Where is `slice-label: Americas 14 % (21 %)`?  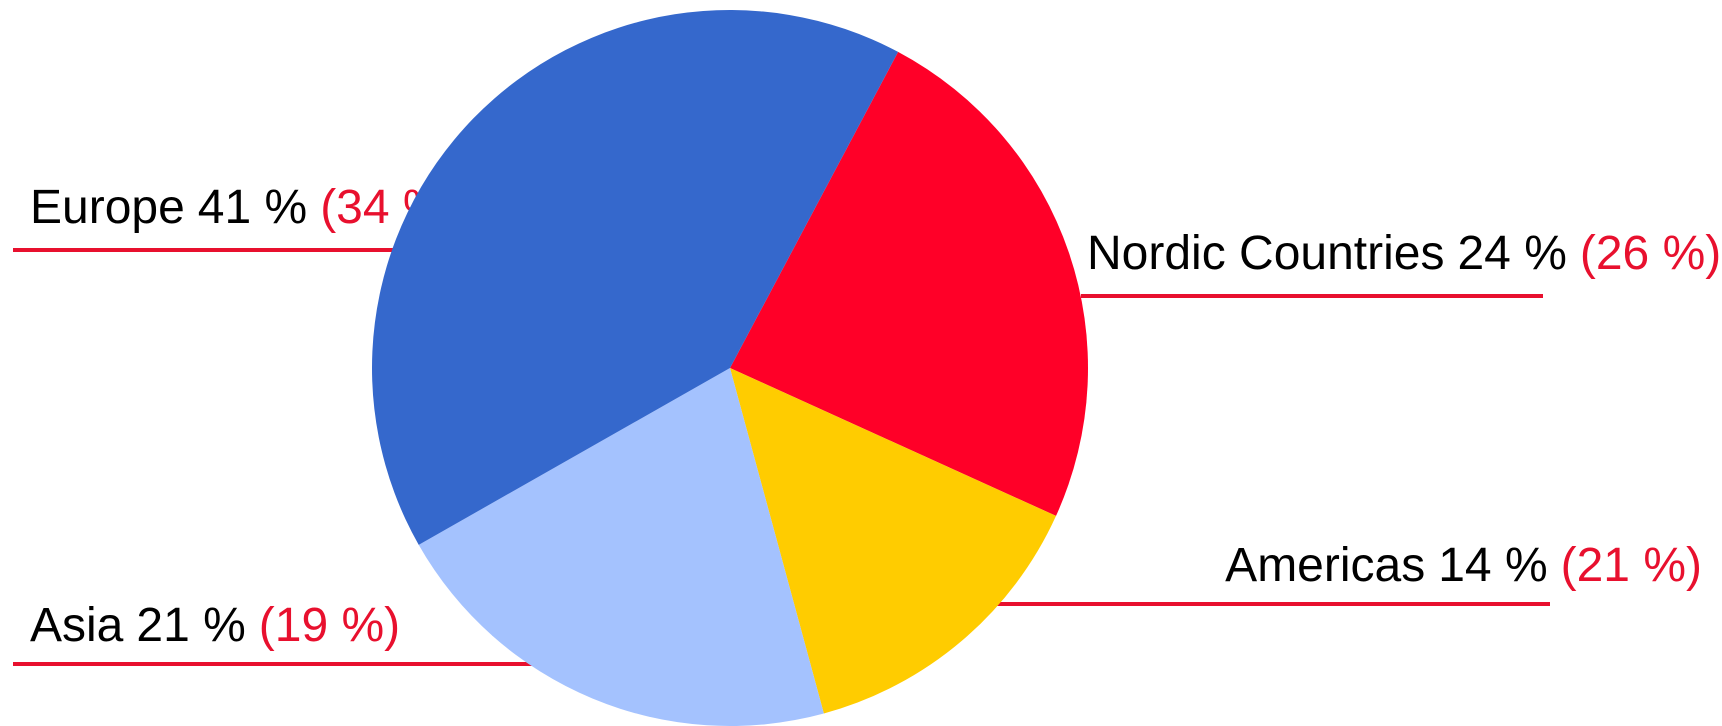 slice-label: Americas 14 % (21 %) is located at coordinates (1463, 565).